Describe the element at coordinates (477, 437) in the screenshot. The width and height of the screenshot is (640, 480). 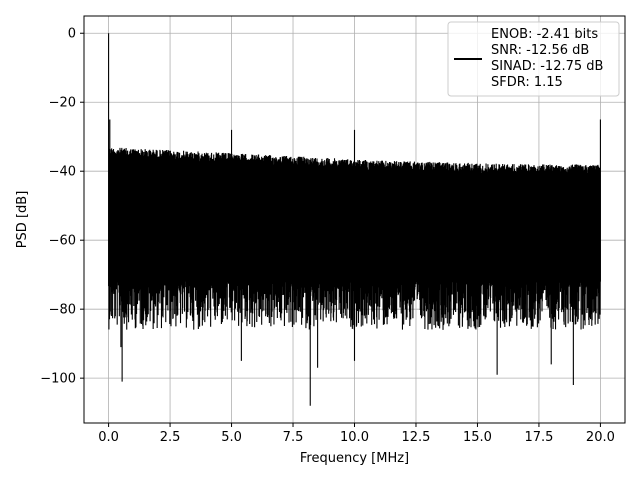
I see `x-tick-label: 15.0` at that location.